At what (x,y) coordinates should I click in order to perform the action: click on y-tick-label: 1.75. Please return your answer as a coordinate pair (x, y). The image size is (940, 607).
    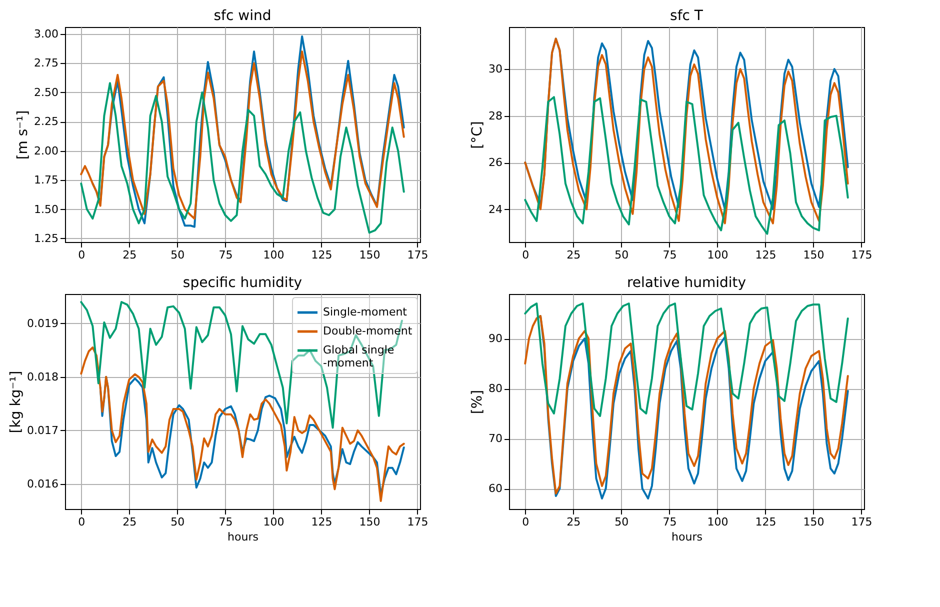
    Looking at the image, I should click on (46, 180).